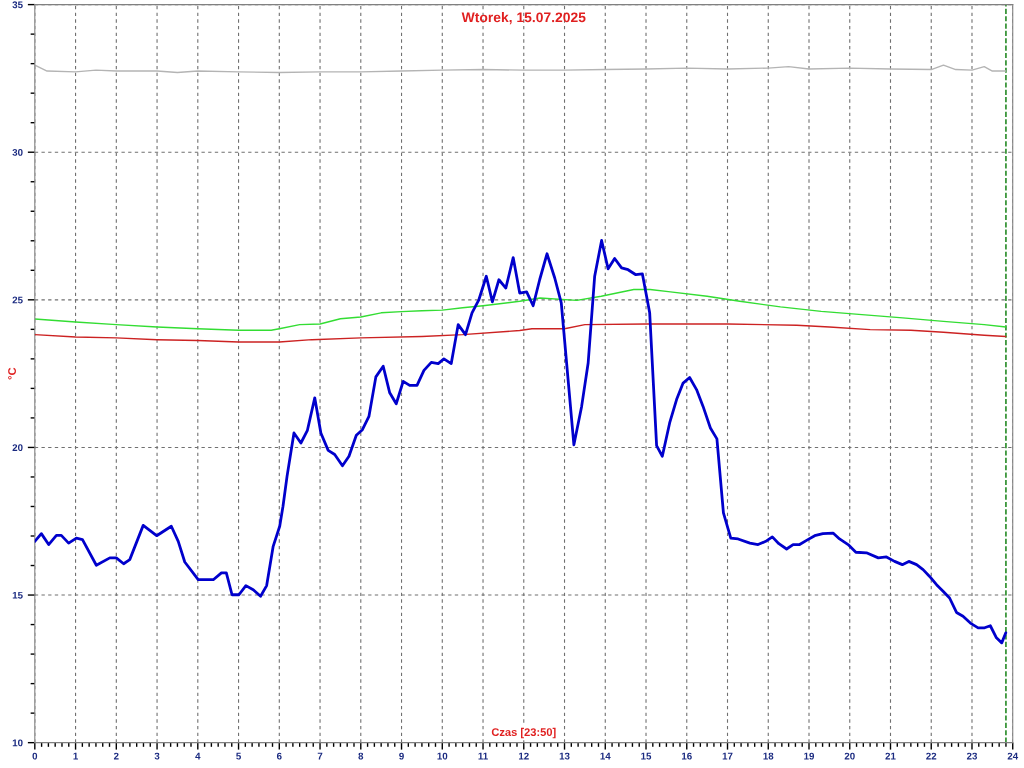  What do you see at coordinates (238, 756) in the screenshot?
I see `x-tick-label: 5` at bounding box center [238, 756].